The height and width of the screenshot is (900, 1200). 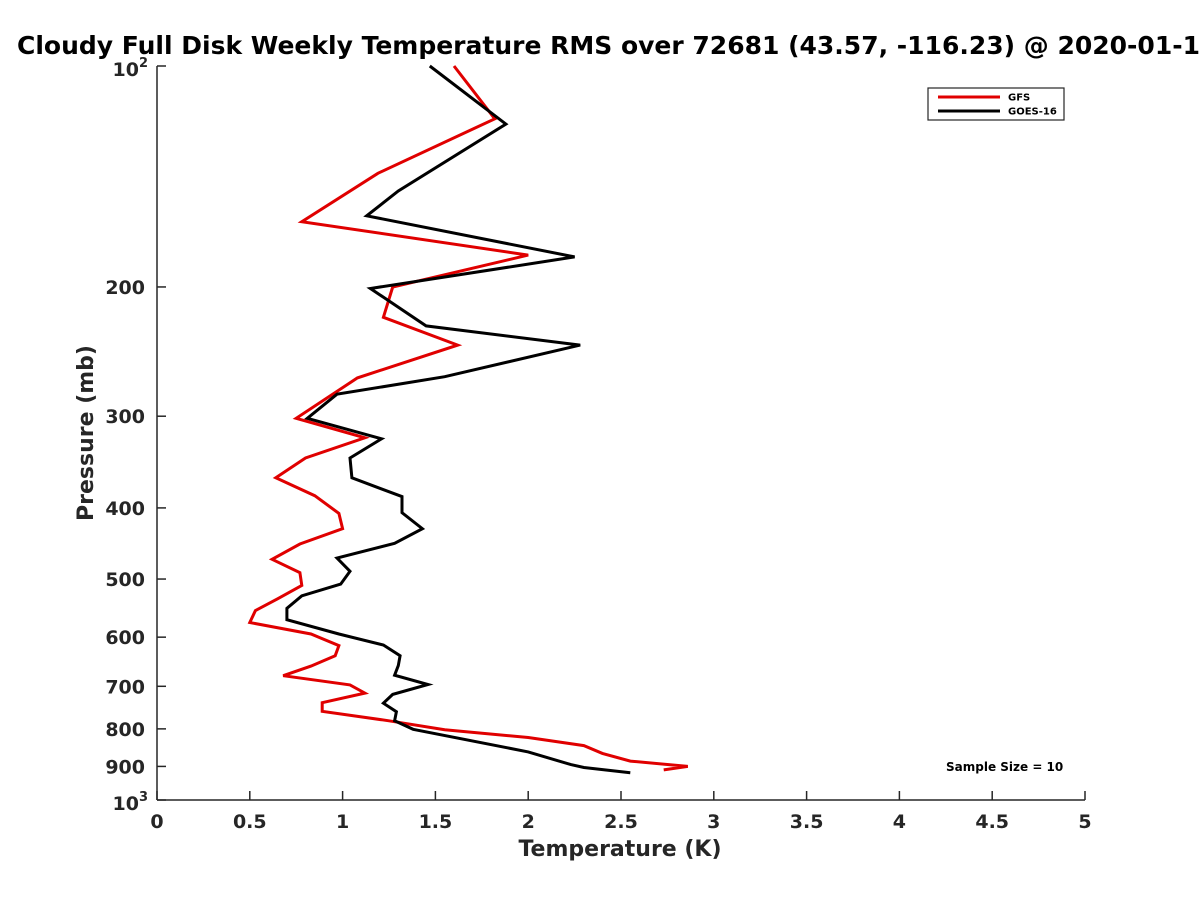 I want to click on x-axis-ticks: 0 0.5 1 1.5 2 2.5 3 3.5 4 4.5 5, so click(x=621, y=812).